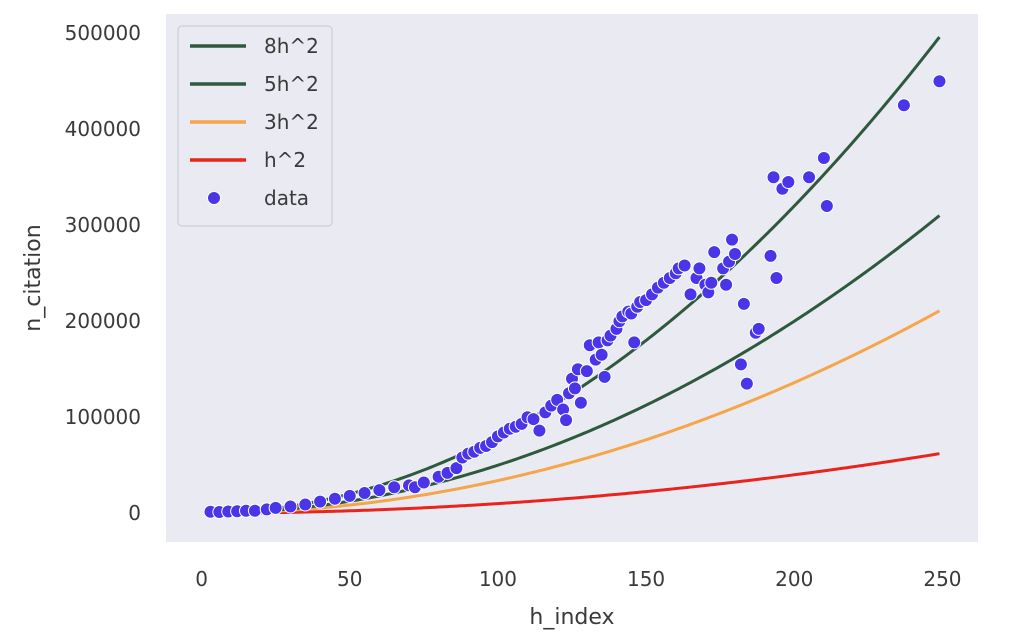 Image resolution: width=1014 pixels, height=642 pixels. Describe the element at coordinates (285, 160) in the screenshot. I see `legend-label: h^2` at that location.